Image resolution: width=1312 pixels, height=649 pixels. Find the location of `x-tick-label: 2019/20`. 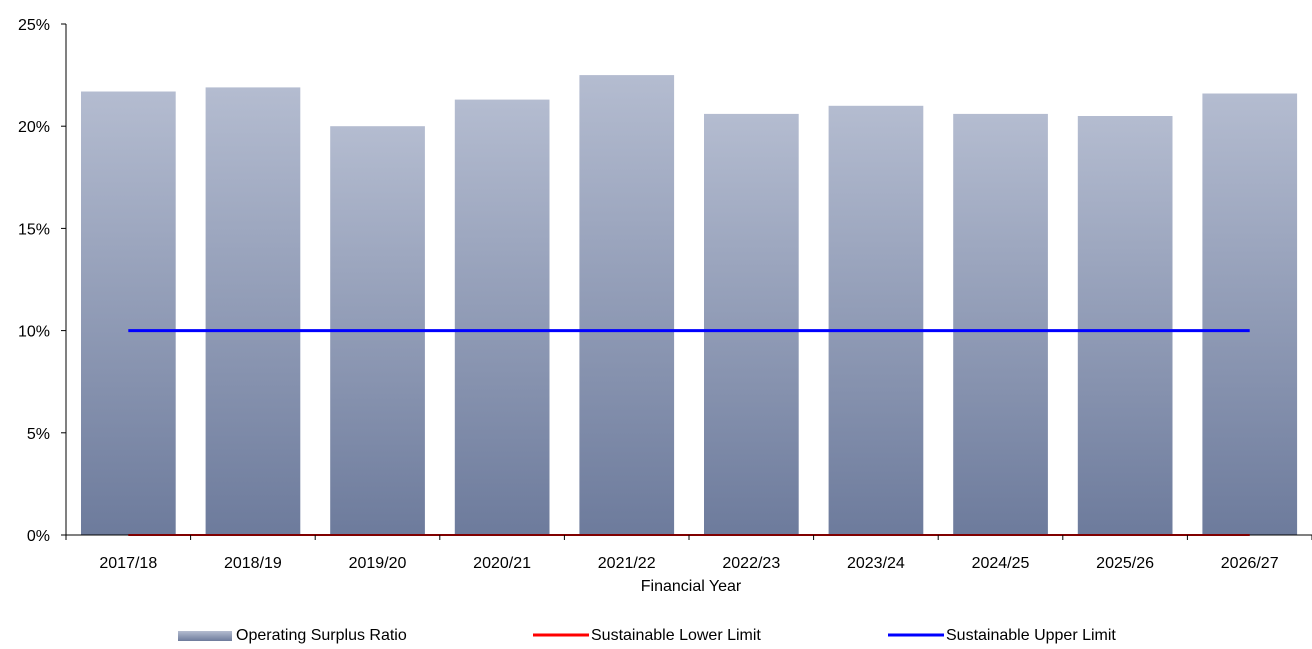

x-tick-label: 2019/20 is located at coordinates (378, 563).